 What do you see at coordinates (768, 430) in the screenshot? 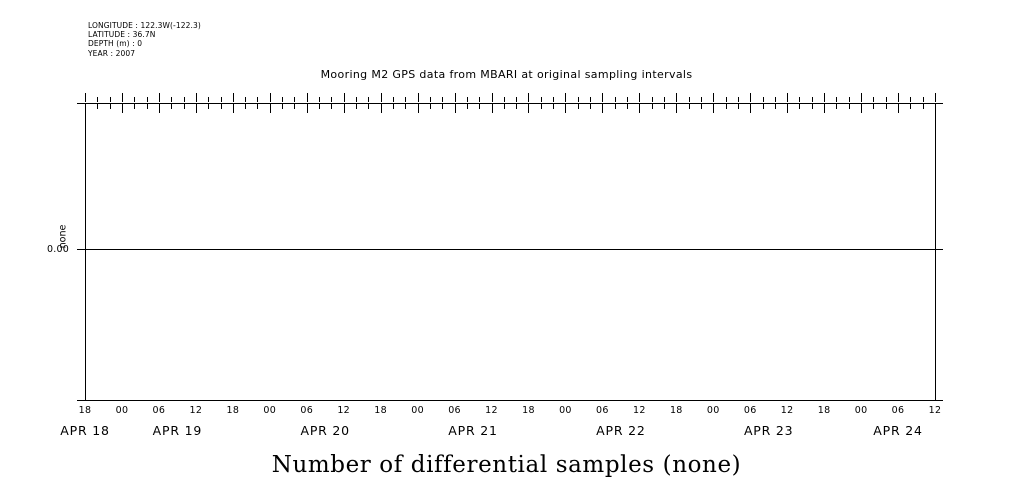
I see `x-axis-day-label: APR 23` at bounding box center [768, 430].